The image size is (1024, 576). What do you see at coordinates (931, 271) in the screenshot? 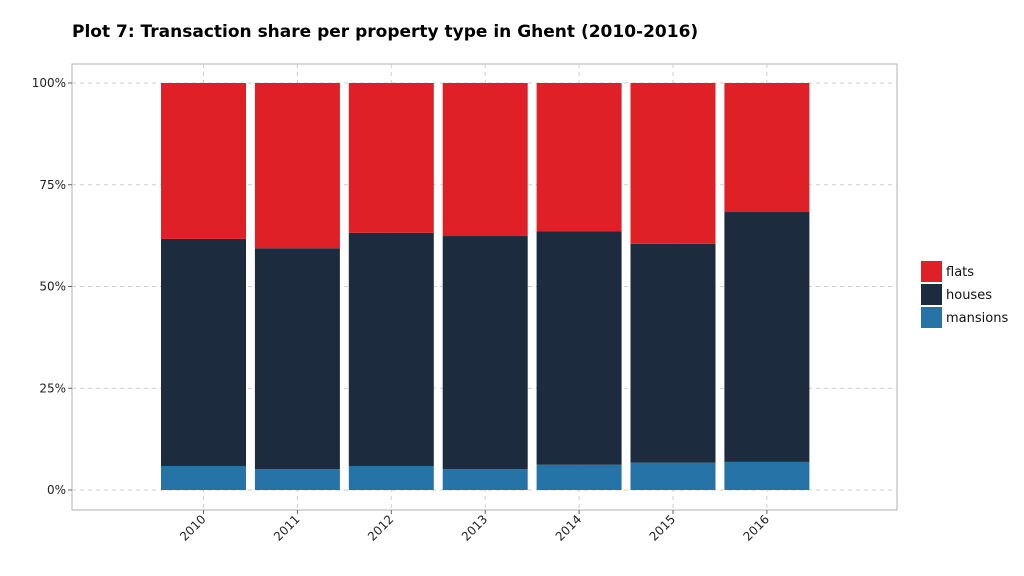
I see `legend-swatch-flats` at bounding box center [931, 271].